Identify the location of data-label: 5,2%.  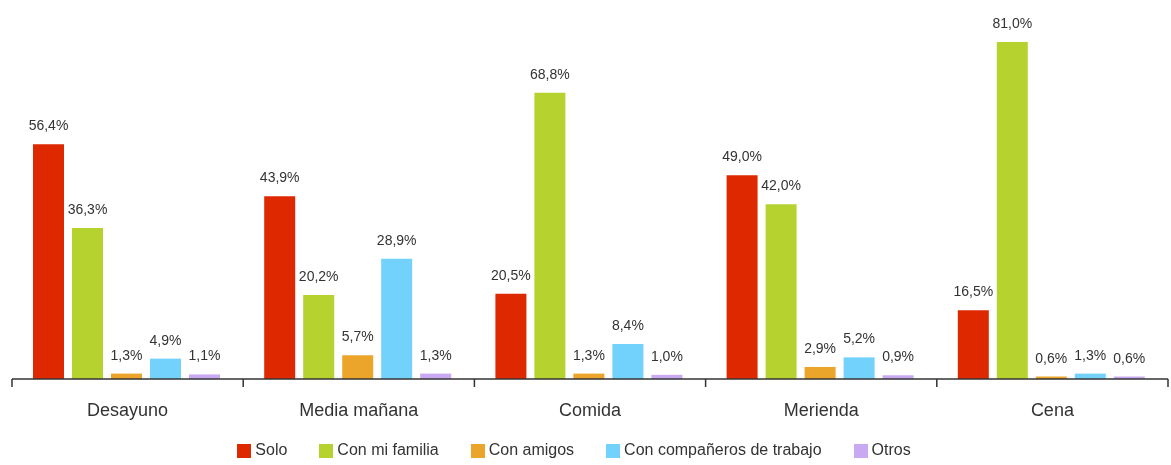
(859, 338).